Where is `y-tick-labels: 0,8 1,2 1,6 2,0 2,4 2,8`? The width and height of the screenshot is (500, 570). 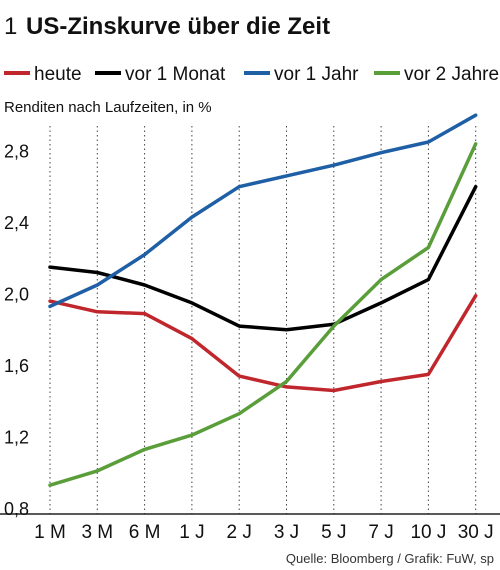 y-tick-labels: 0,8 1,2 1,6 2,0 2,4 2,8 is located at coordinates (16, 331).